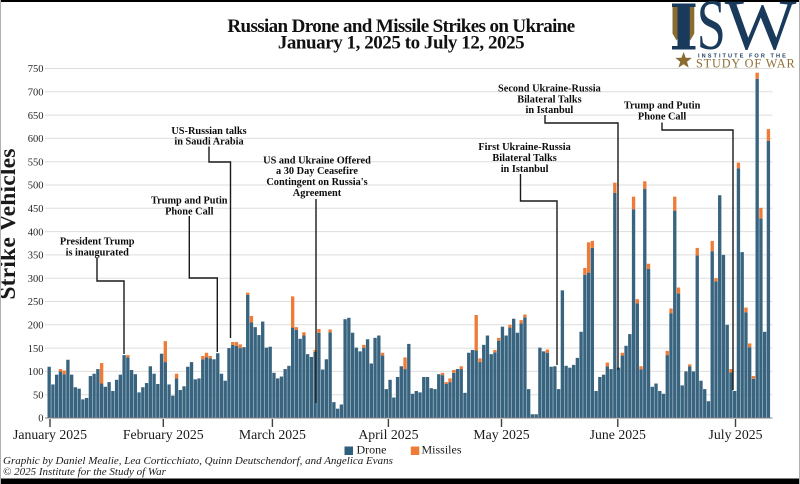 The height and width of the screenshot is (484, 800). What do you see at coordinates (388, 434) in the screenshot?
I see `svg-text: April 2025` at bounding box center [388, 434].